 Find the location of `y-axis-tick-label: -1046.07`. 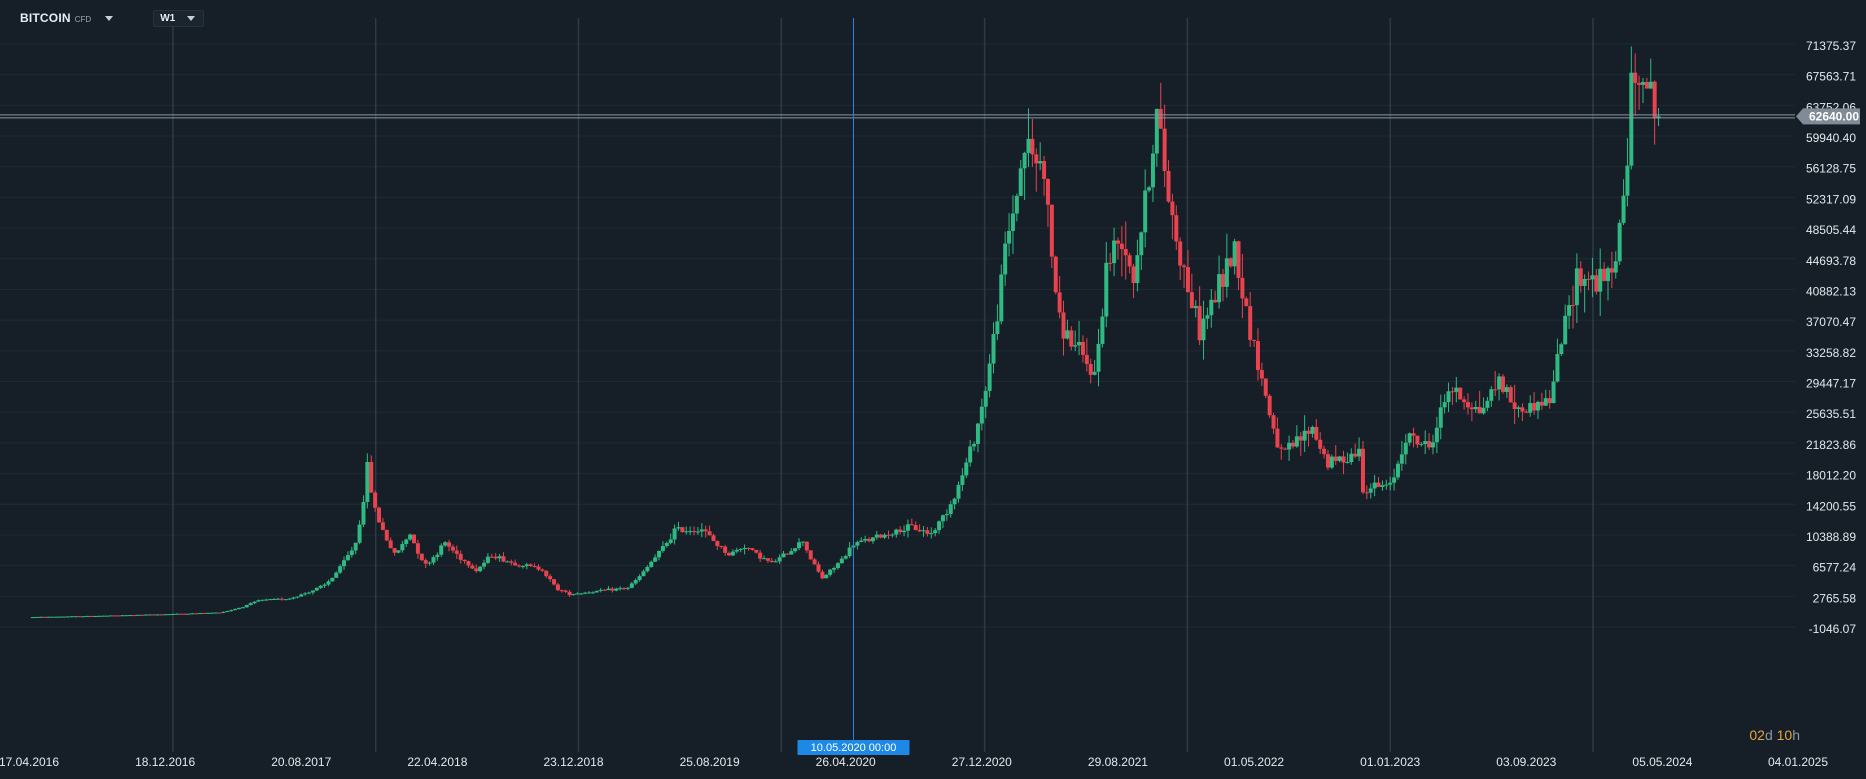

y-axis-tick-label: -1046.07 is located at coordinates (1833, 629).